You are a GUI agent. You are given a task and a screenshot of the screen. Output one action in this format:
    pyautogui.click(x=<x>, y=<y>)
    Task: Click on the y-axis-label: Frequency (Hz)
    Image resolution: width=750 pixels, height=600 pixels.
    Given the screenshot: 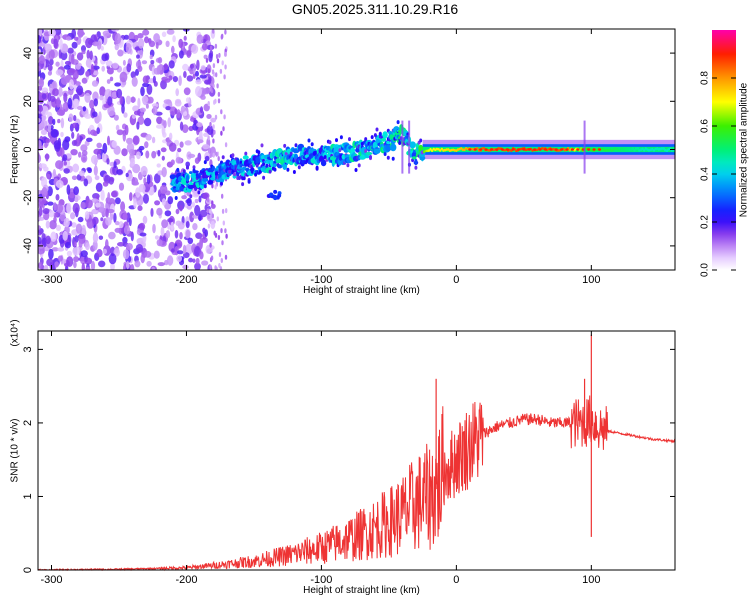 What is the action you would take?
    pyautogui.click(x=15, y=149)
    